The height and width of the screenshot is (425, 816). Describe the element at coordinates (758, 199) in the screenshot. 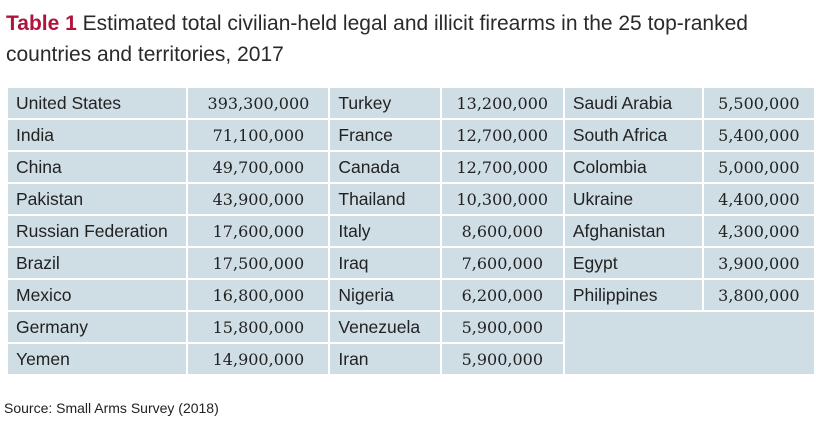

I see `firearms-count-cell: 4,400,000` at that location.